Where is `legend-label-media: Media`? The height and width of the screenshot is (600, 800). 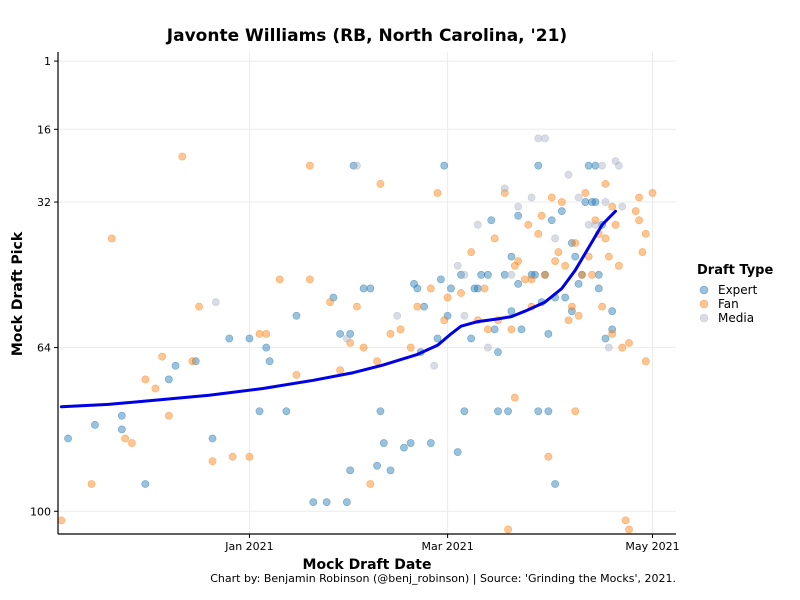 legend-label-media: Media is located at coordinates (736, 318).